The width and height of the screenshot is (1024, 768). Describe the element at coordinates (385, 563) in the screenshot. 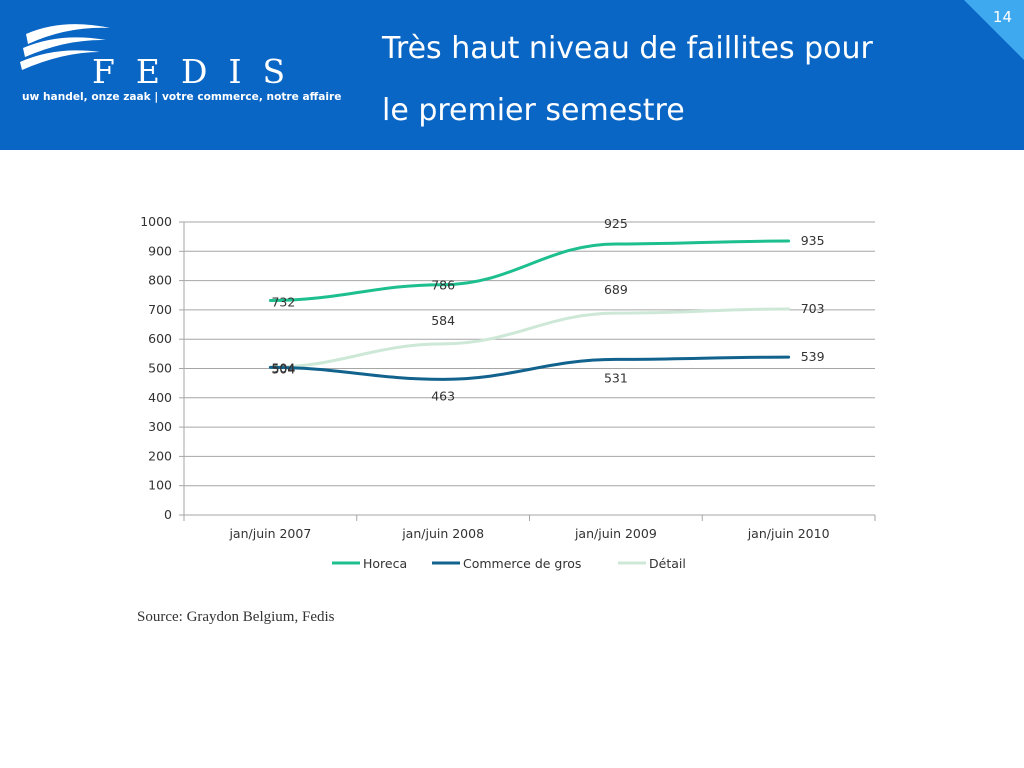

I see `legend-label: Horeca` at that location.